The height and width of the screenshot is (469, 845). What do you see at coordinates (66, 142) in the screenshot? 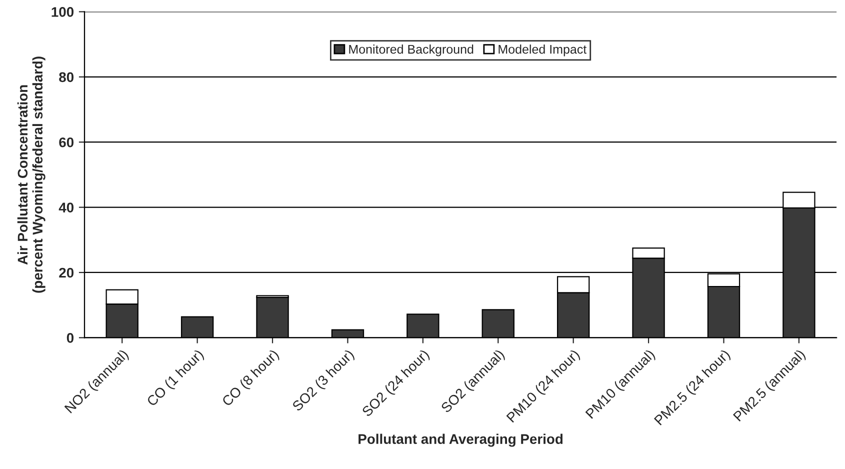
I see `y-tick-label: 60` at bounding box center [66, 142].